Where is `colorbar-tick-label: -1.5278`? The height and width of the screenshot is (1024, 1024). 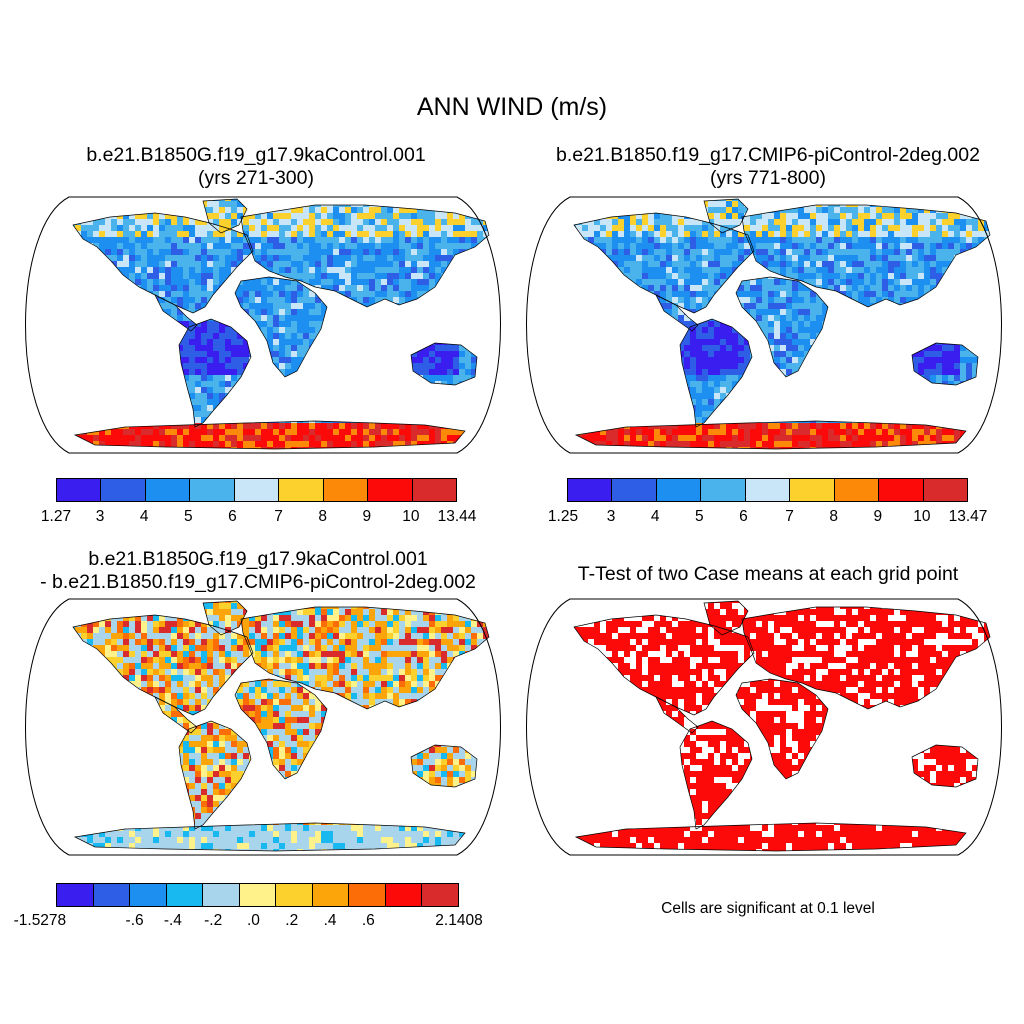 colorbar-tick-label: -1.5278 is located at coordinates (40, 920).